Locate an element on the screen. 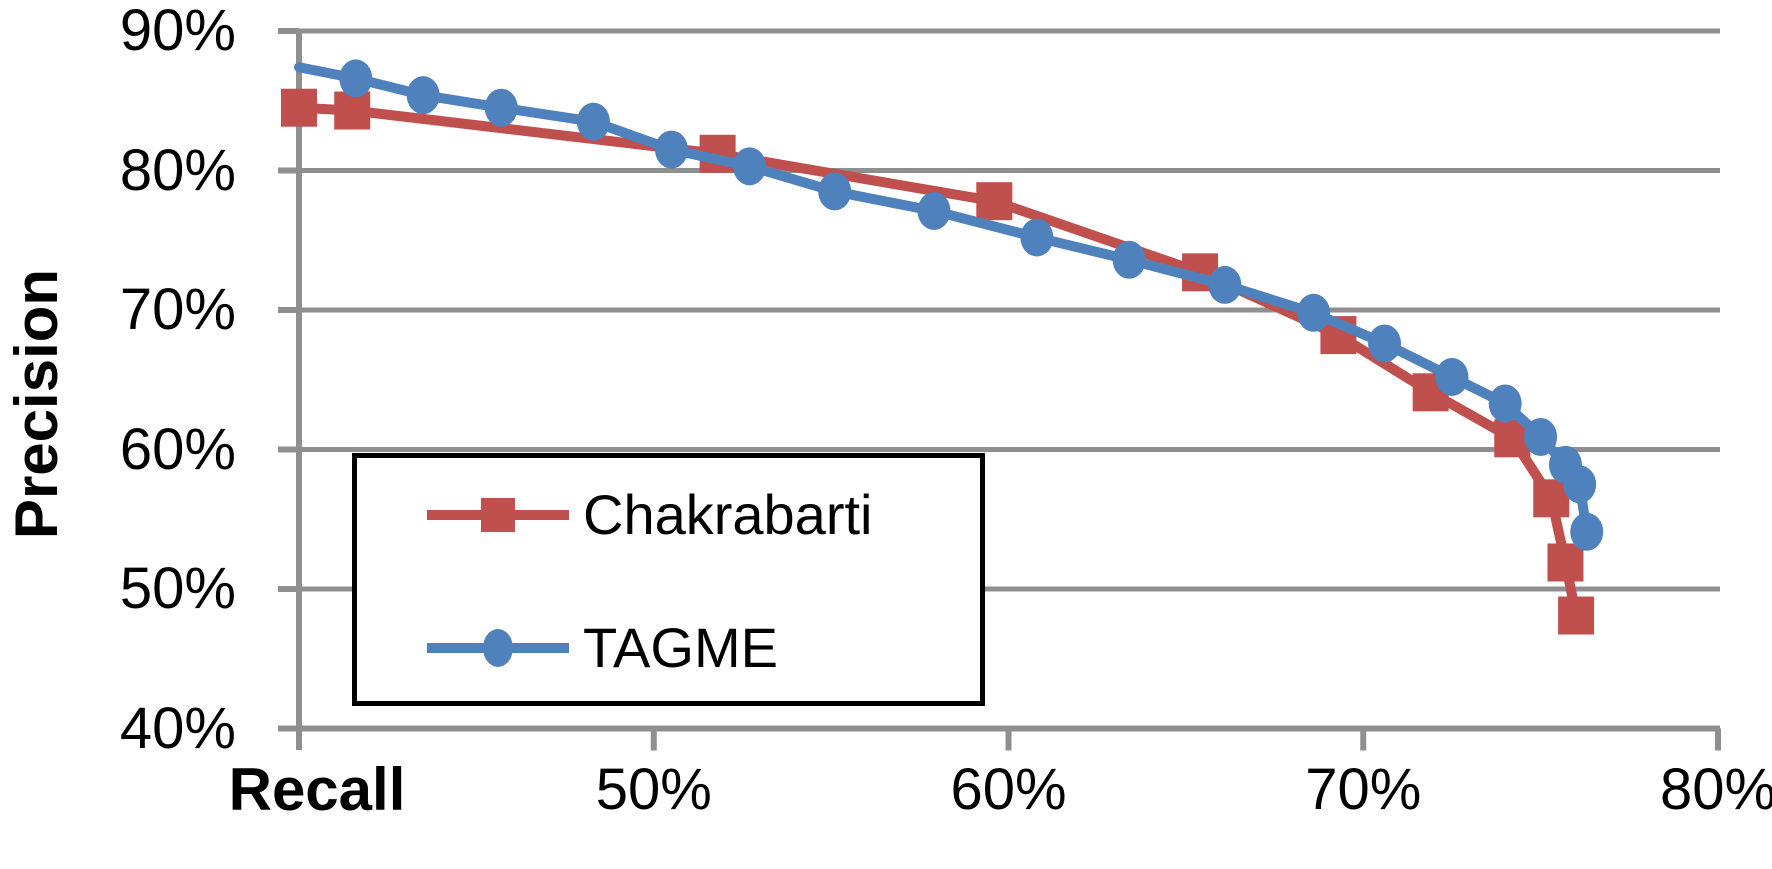 This screenshot has height=869, width=1772. square-marker-icon is located at coordinates (498, 515).